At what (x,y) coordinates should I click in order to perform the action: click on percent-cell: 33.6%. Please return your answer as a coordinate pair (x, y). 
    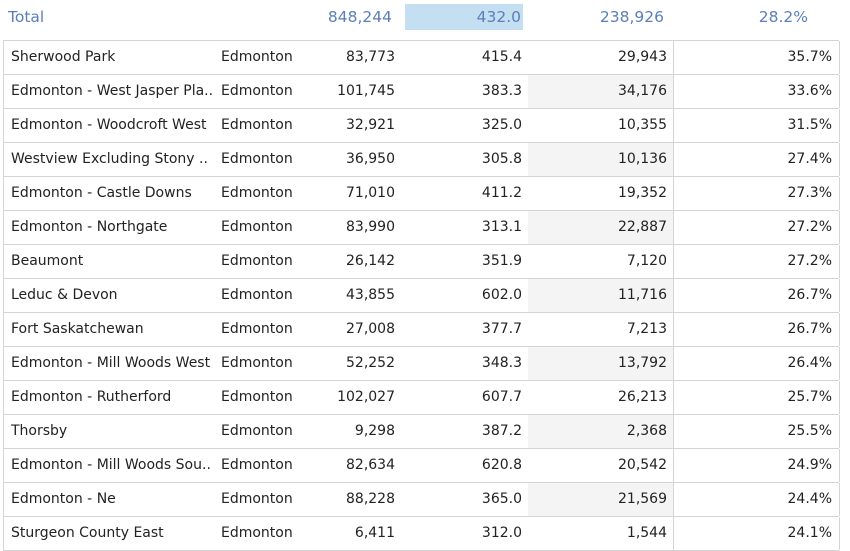
    Looking at the image, I should click on (809, 91).